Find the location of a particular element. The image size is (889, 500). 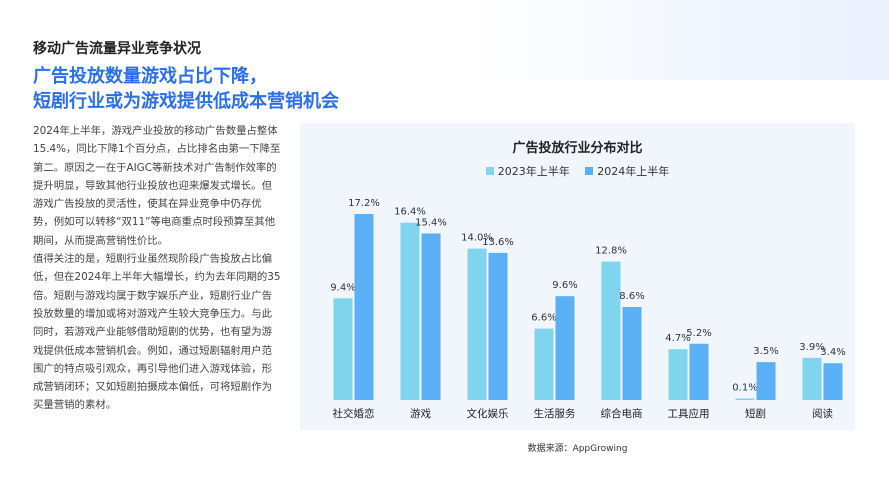

legend-label: 2023年上半年 is located at coordinates (533, 171).